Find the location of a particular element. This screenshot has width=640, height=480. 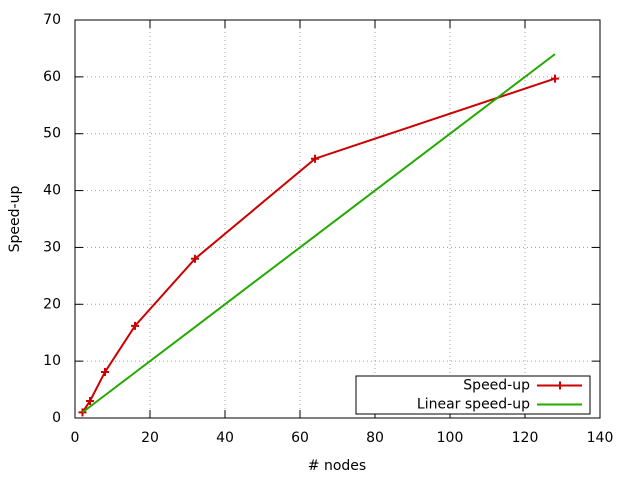

x-tick-label: 140 is located at coordinates (600, 438).